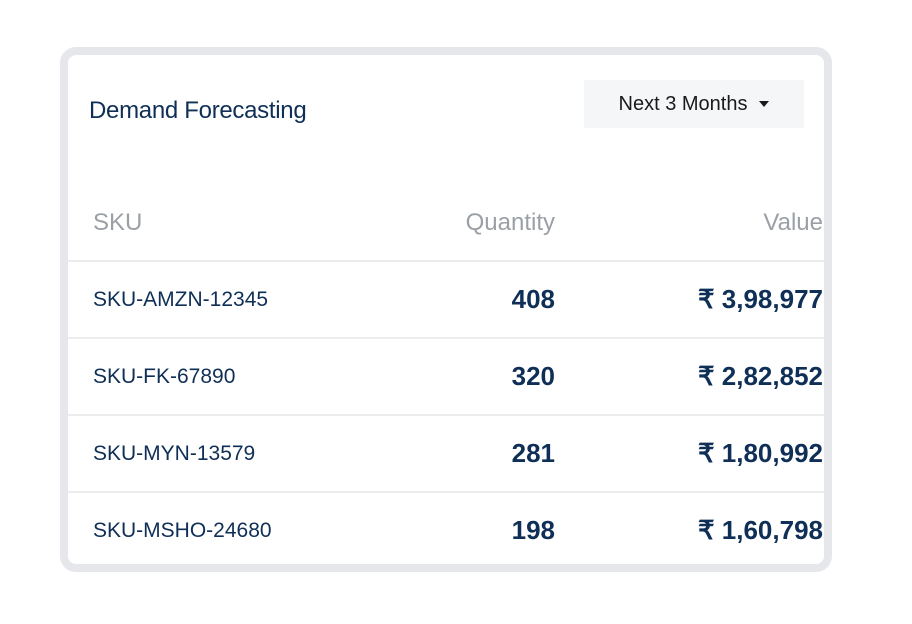 The image size is (912, 624). I want to click on column-header-value: Value, so click(793, 222).